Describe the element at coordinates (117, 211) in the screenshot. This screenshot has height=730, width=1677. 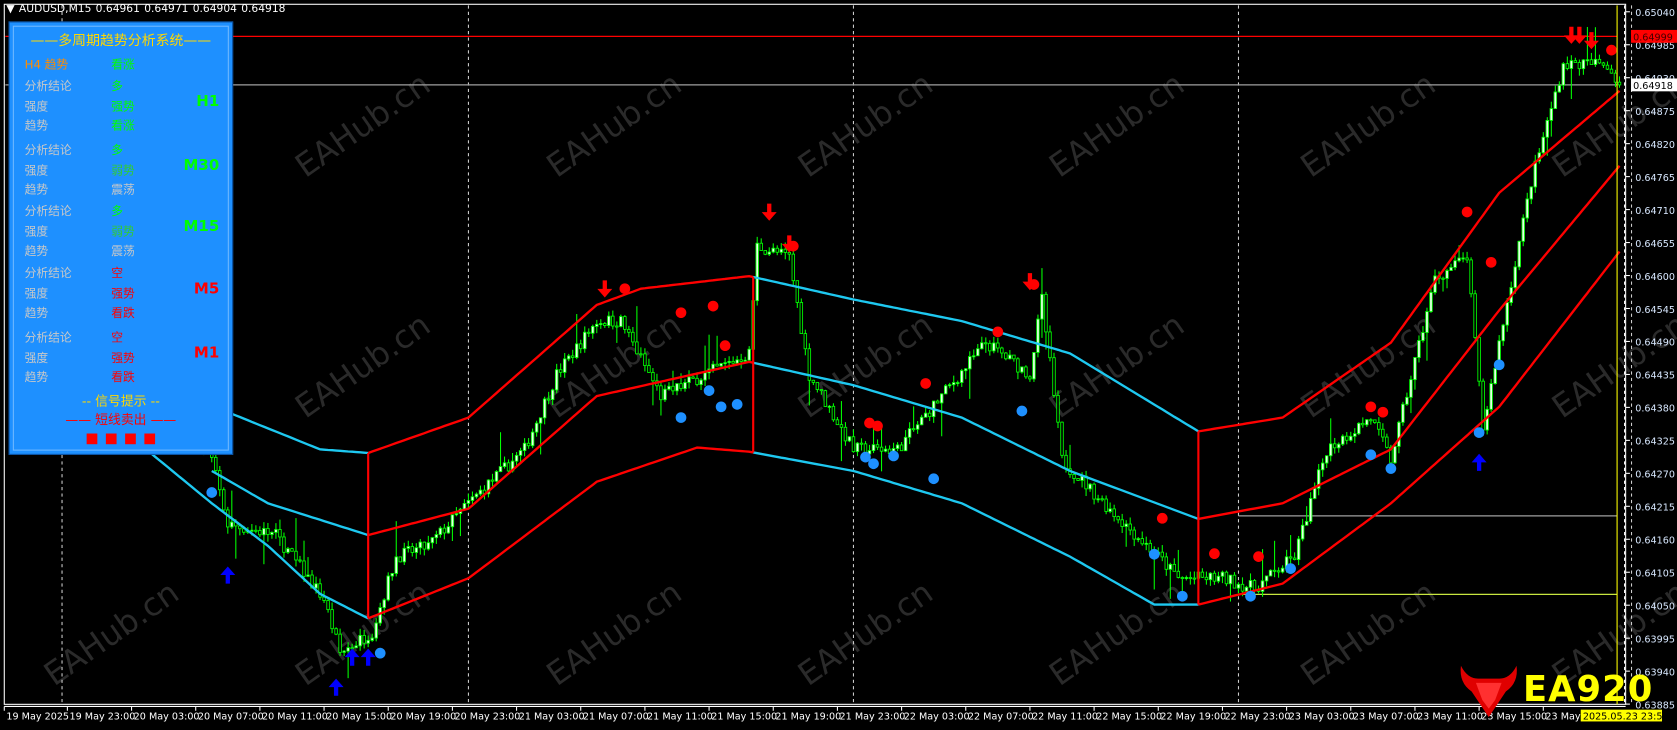
I see `panel-row-value: 多` at that location.